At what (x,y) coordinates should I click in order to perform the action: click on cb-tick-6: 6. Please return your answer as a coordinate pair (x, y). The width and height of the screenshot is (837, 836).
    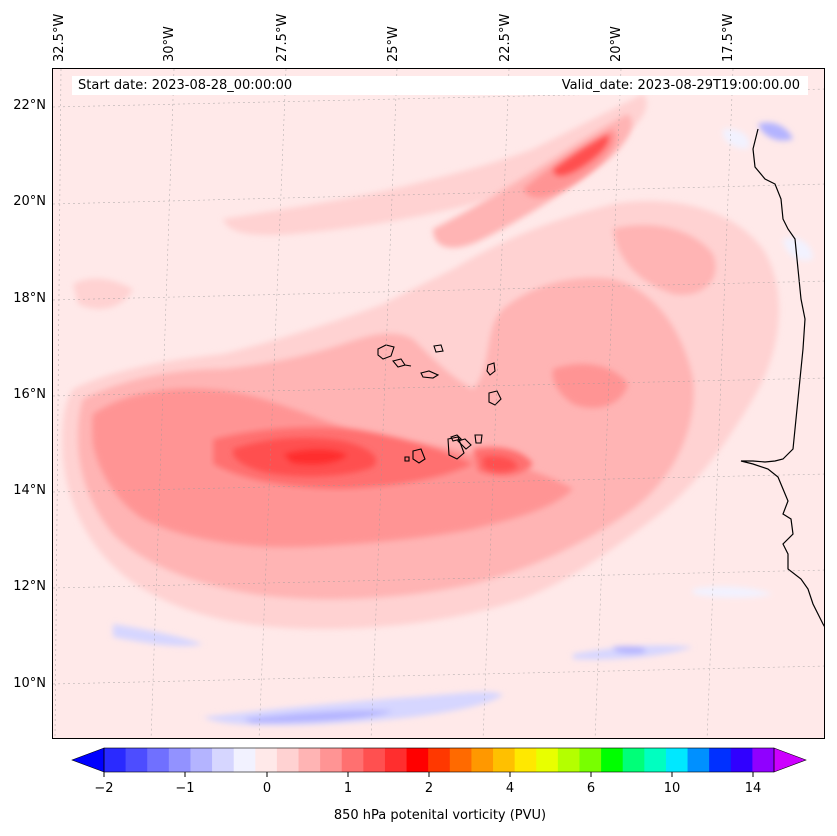
    Looking at the image, I should click on (591, 788).